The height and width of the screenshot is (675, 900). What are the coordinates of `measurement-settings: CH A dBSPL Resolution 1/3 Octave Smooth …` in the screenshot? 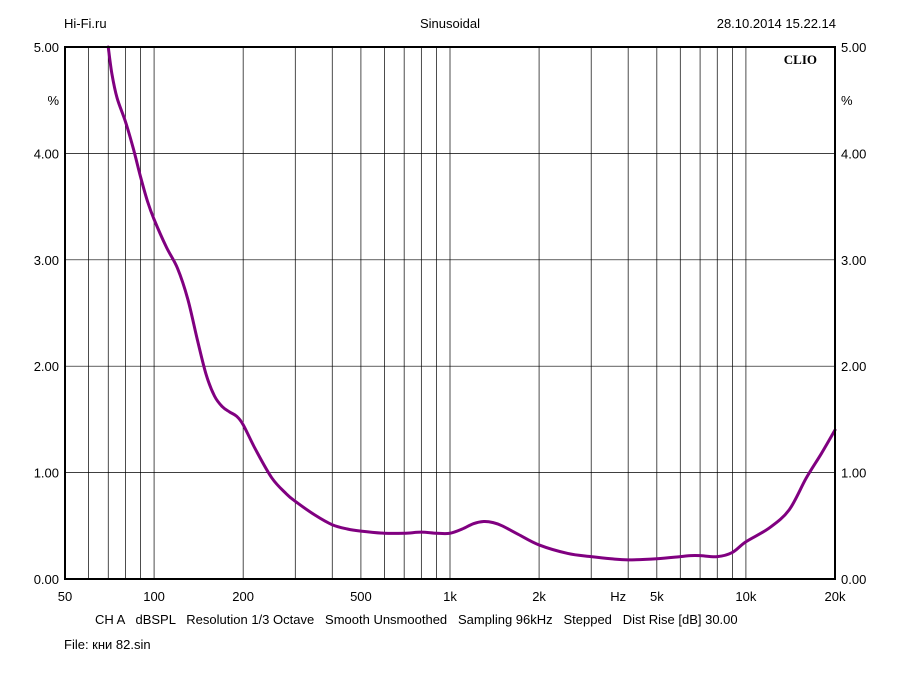 It's located at (416, 619).